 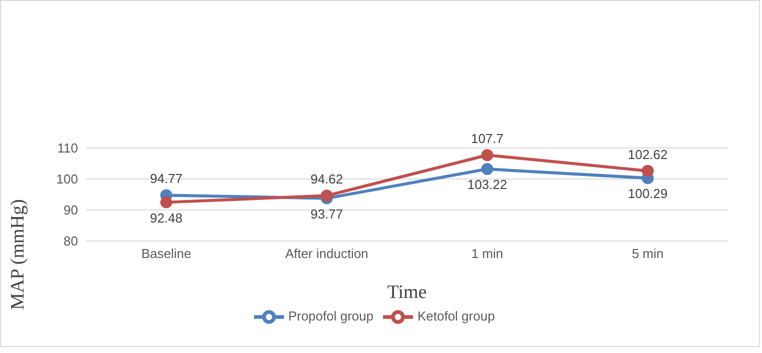 What do you see at coordinates (331, 316) in the screenshot?
I see `legend-label: Propofol group` at bounding box center [331, 316].